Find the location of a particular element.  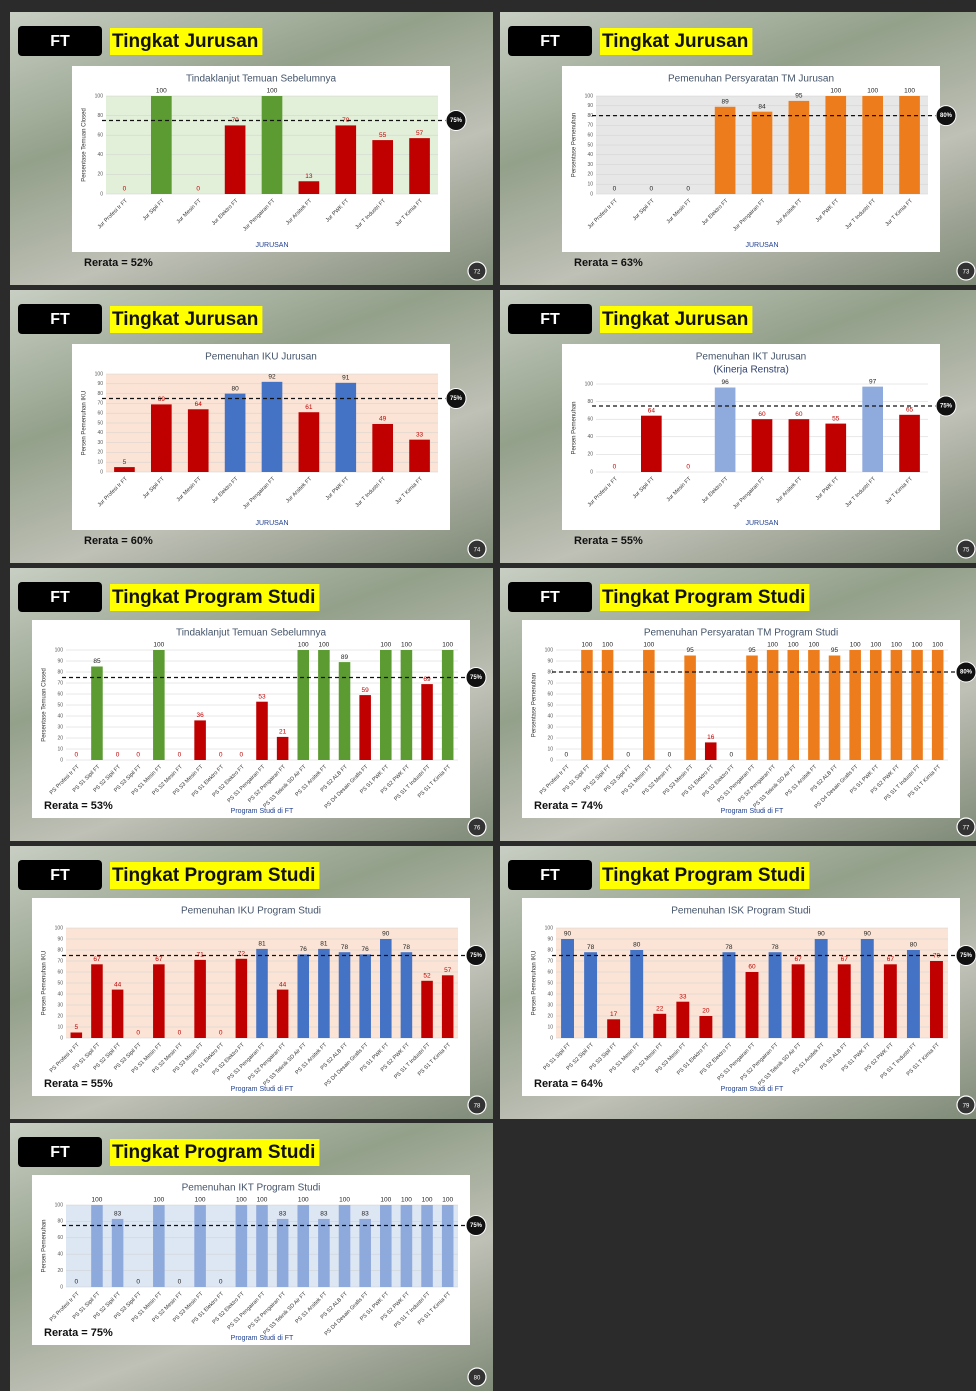

page-icon is located at coordinates (477, 827).